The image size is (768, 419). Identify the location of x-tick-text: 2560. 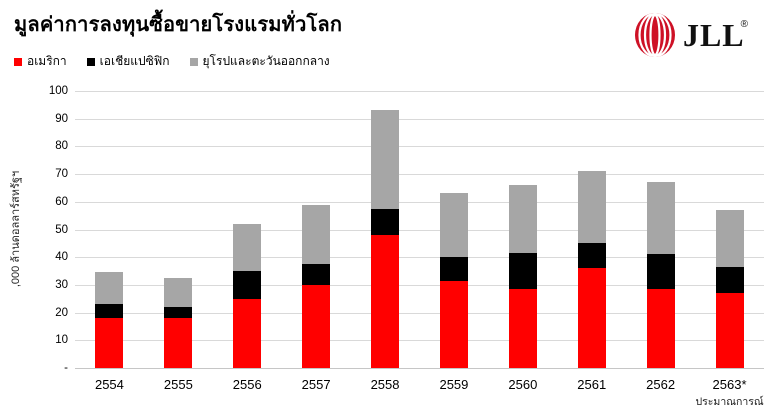
(523, 384).